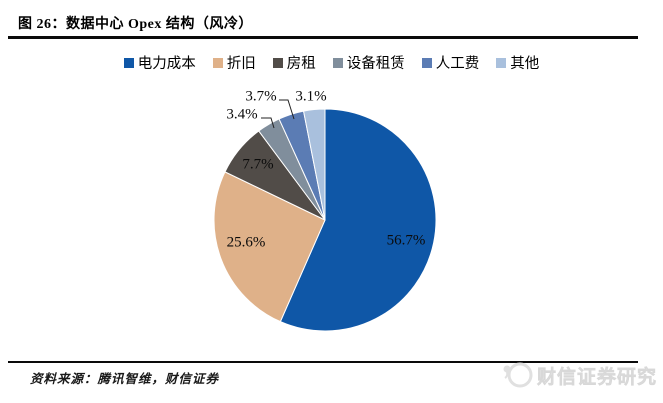 The height and width of the screenshot is (403, 663). Describe the element at coordinates (457, 64) in the screenshot. I see `legend-label-labor: 人工费` at that location.